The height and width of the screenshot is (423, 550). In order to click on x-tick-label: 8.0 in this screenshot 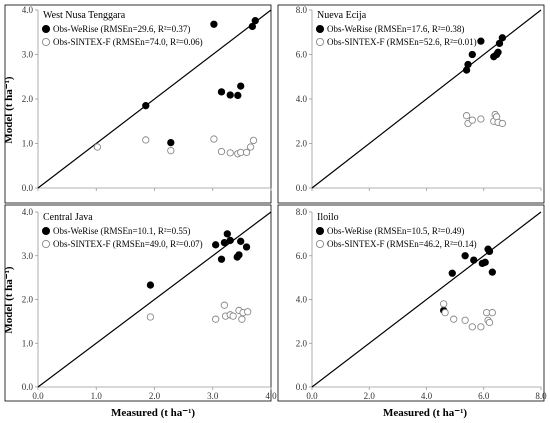, I will do `click(541, 396)`.